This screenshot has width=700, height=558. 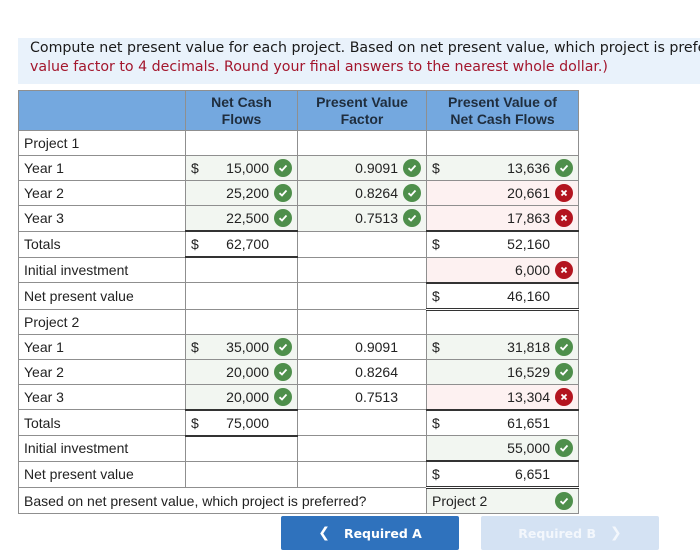 What do you see at coordinates (241, 110) in the screenshot?
I see `header-net-cash-flows: Net Cash Flows` at bounding box center [241, 110].